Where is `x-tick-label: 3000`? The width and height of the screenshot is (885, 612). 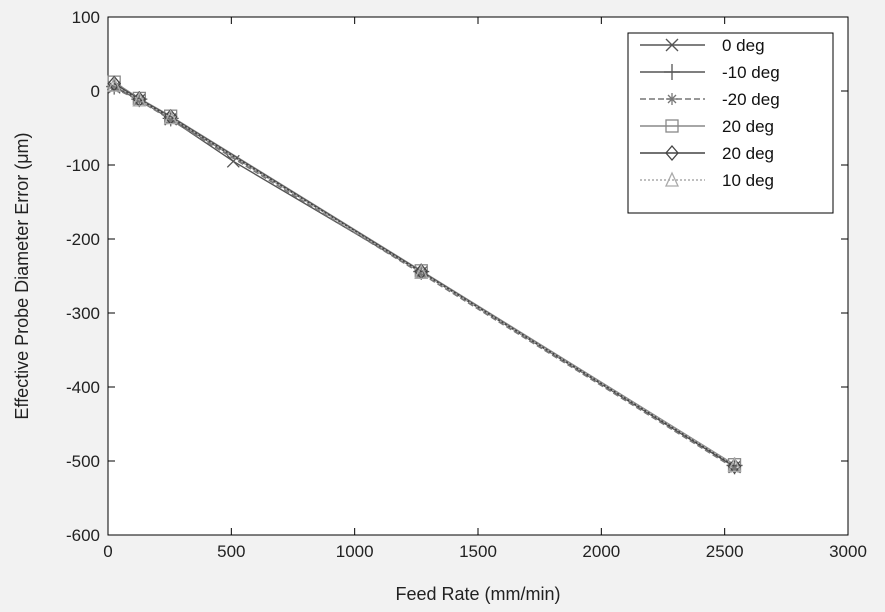 x-tick-label: 3000 is located at coordinates (848, 551).